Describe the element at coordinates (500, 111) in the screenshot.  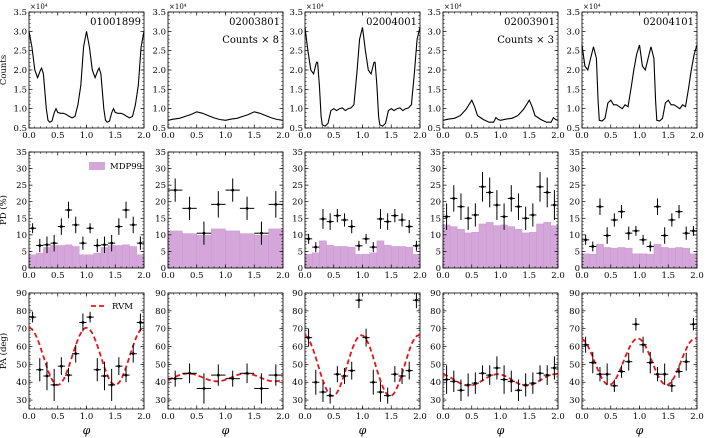
I see `counts-line` at that location.